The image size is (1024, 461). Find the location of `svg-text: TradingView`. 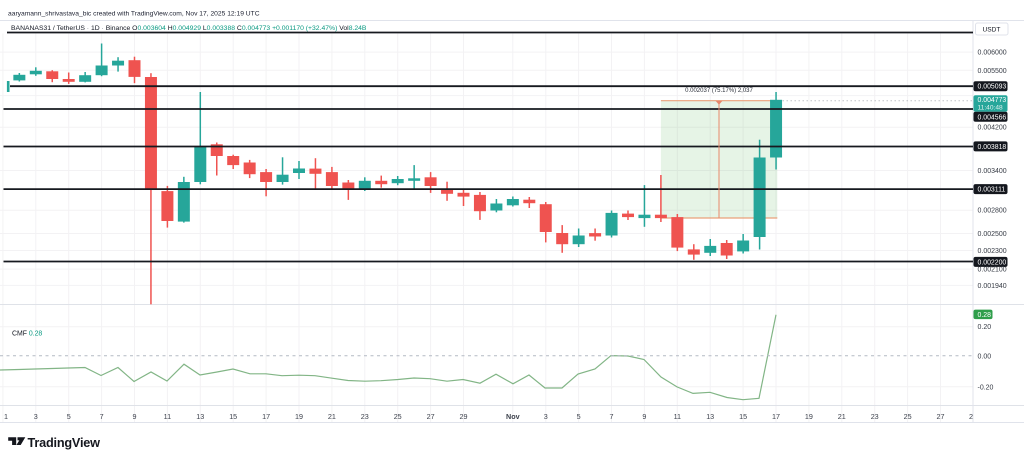

svg-text: TradingView is located at coordinates (64, 443).